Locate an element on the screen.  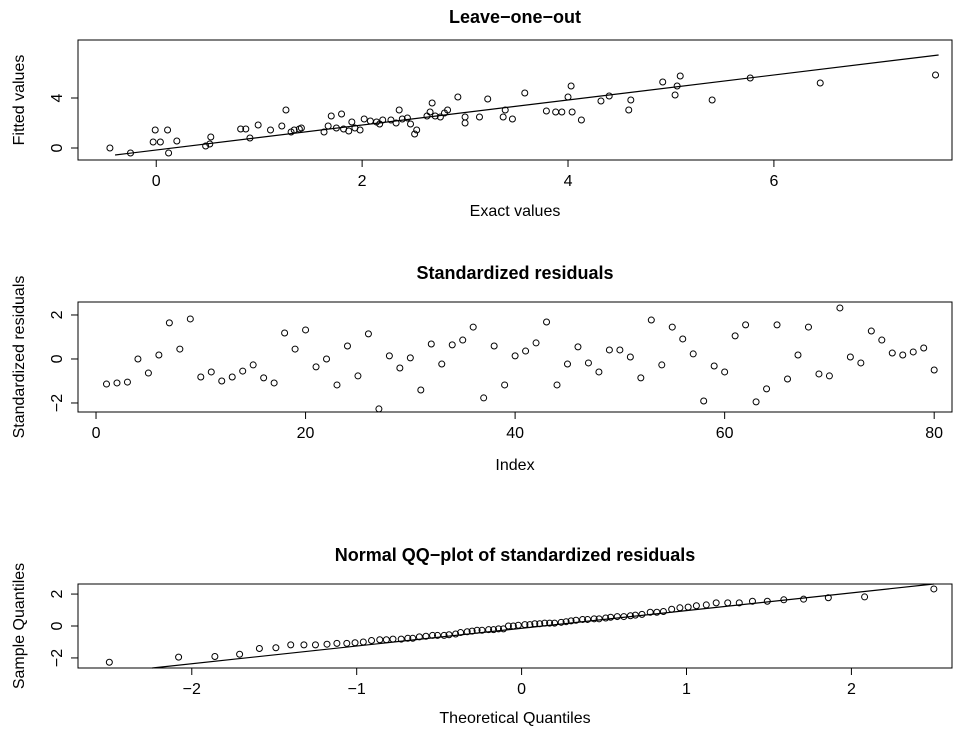
x-tick-label: 6 is located at coordinates (773, 181).